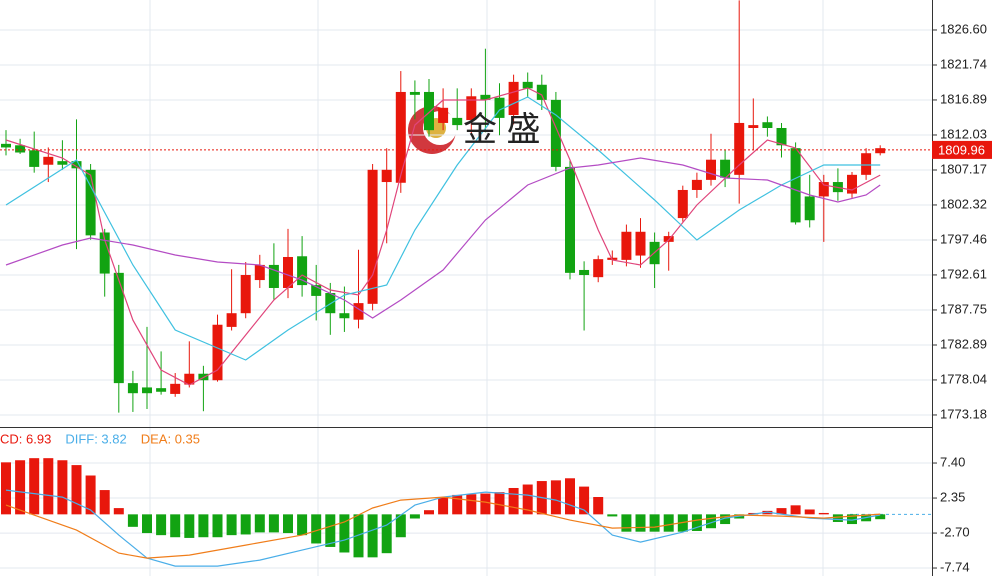 The height and width of the screenshot is (576, 992). What do you see at coordinates (963, 168) in the screenshot?
I see `y-tick-label: 1807.17` at bounding box center [963, 168].